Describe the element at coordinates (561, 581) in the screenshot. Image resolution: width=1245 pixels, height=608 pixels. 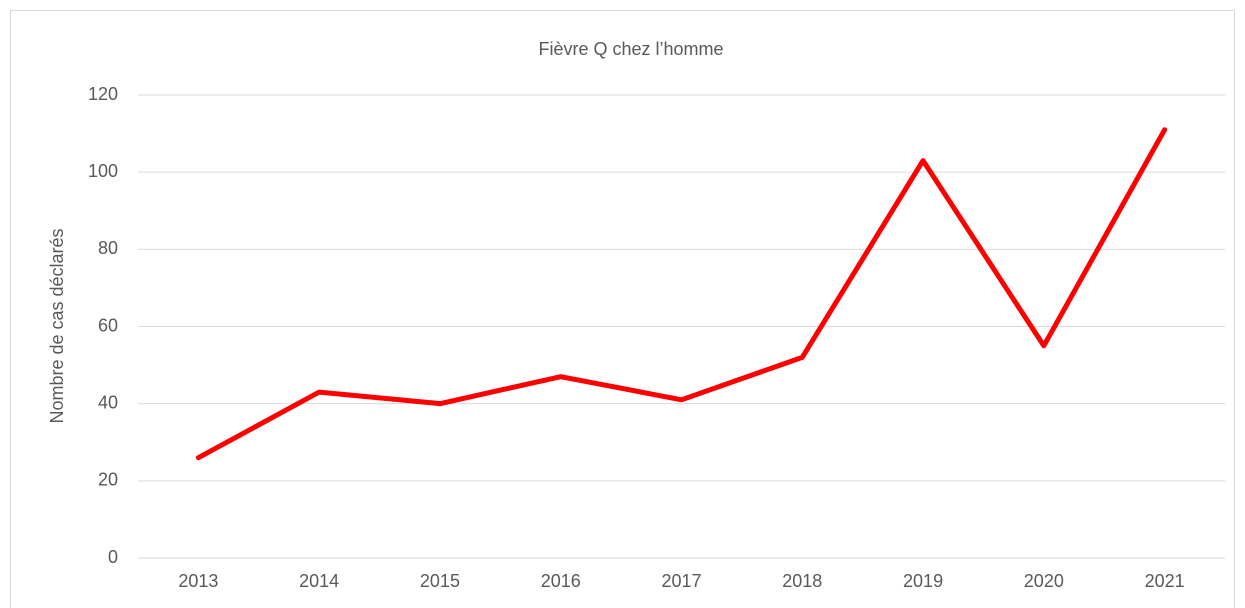
I see `x-tick-label: 2016` at that location.